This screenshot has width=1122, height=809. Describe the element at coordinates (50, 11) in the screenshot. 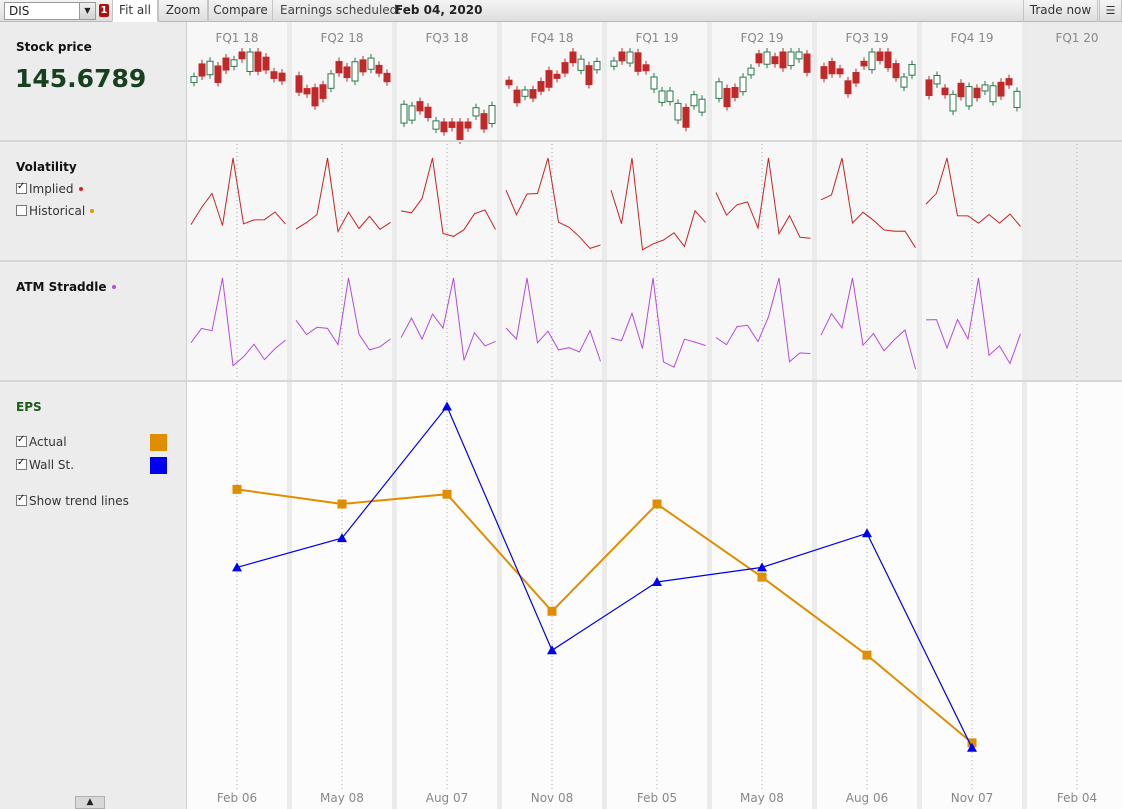

I see `symbol-selector: DIS ▼` at that location.